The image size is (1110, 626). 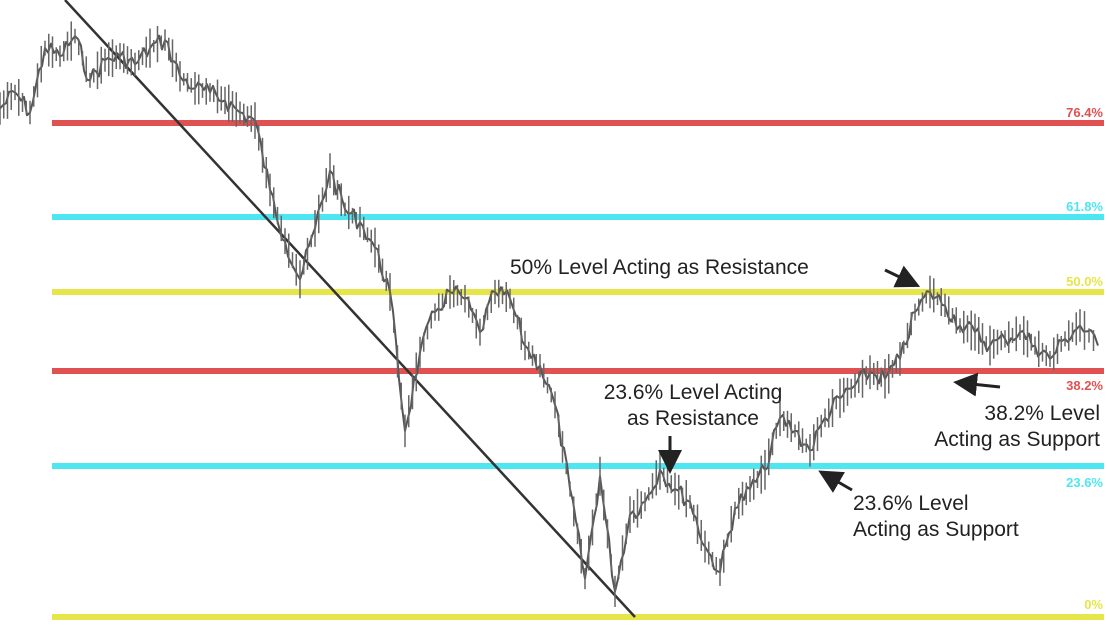 I want to click on annotation-0: 50% Level Acting as Resistance, so click(x=659, y=267).